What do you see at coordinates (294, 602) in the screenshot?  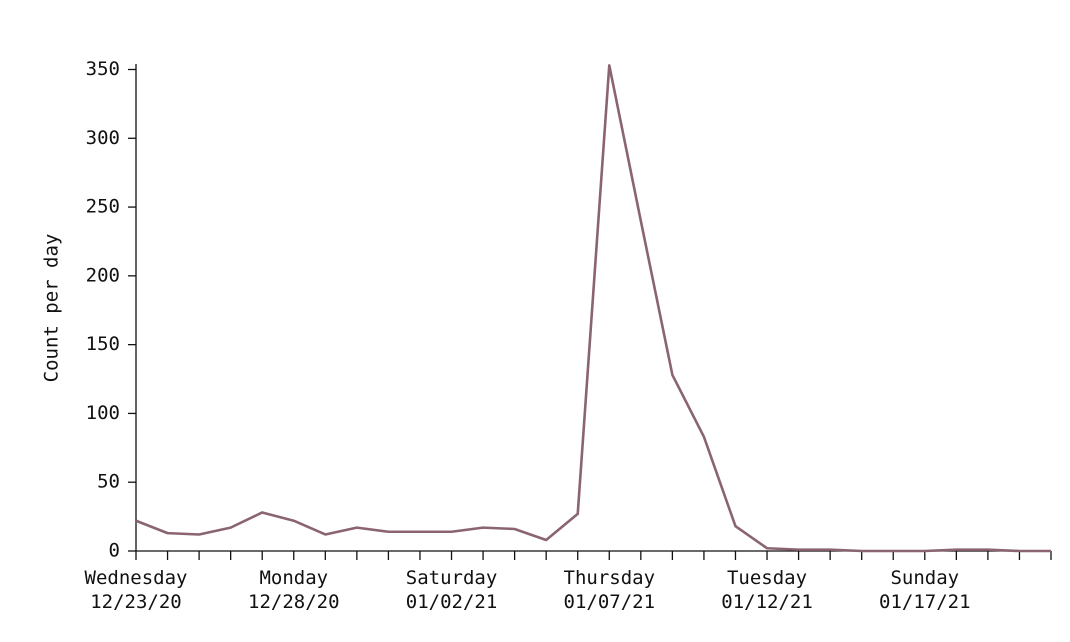 I see `x-tick-label: 12/28/20` at bounding box center [294, 602].